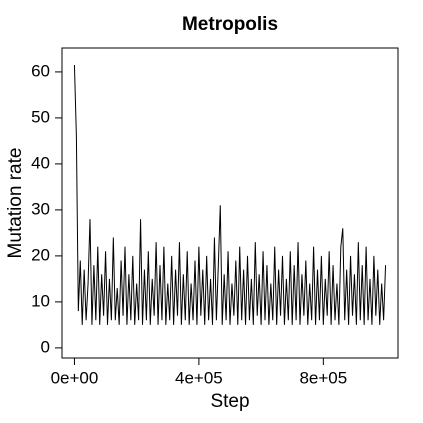  What do you see at coordinates (75, 377) in the screenshot?
I see `x-tick-label: 0e+00` at bounding box center [75, 377].